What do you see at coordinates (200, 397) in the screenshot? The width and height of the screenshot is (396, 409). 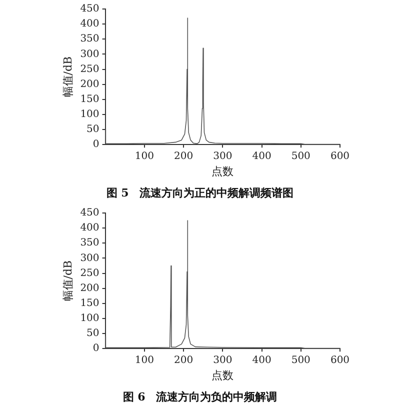 I see `text: 图 6 流速方向为负的中频解调` at bounding box center [200, 397].